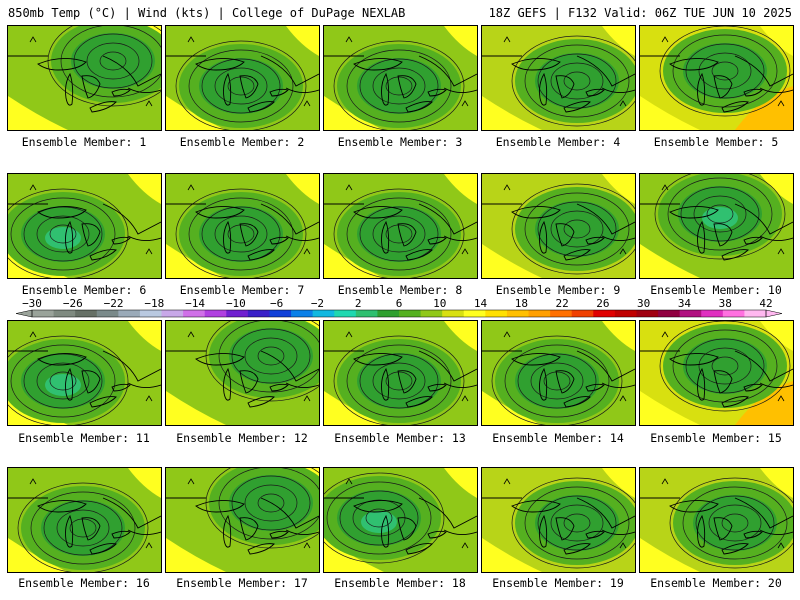  What do you see at coordinates (84, 142) in the screenshot?
I see `ensemble-member-label: Ensemble Member: 1` at bounding box center [84, 142].